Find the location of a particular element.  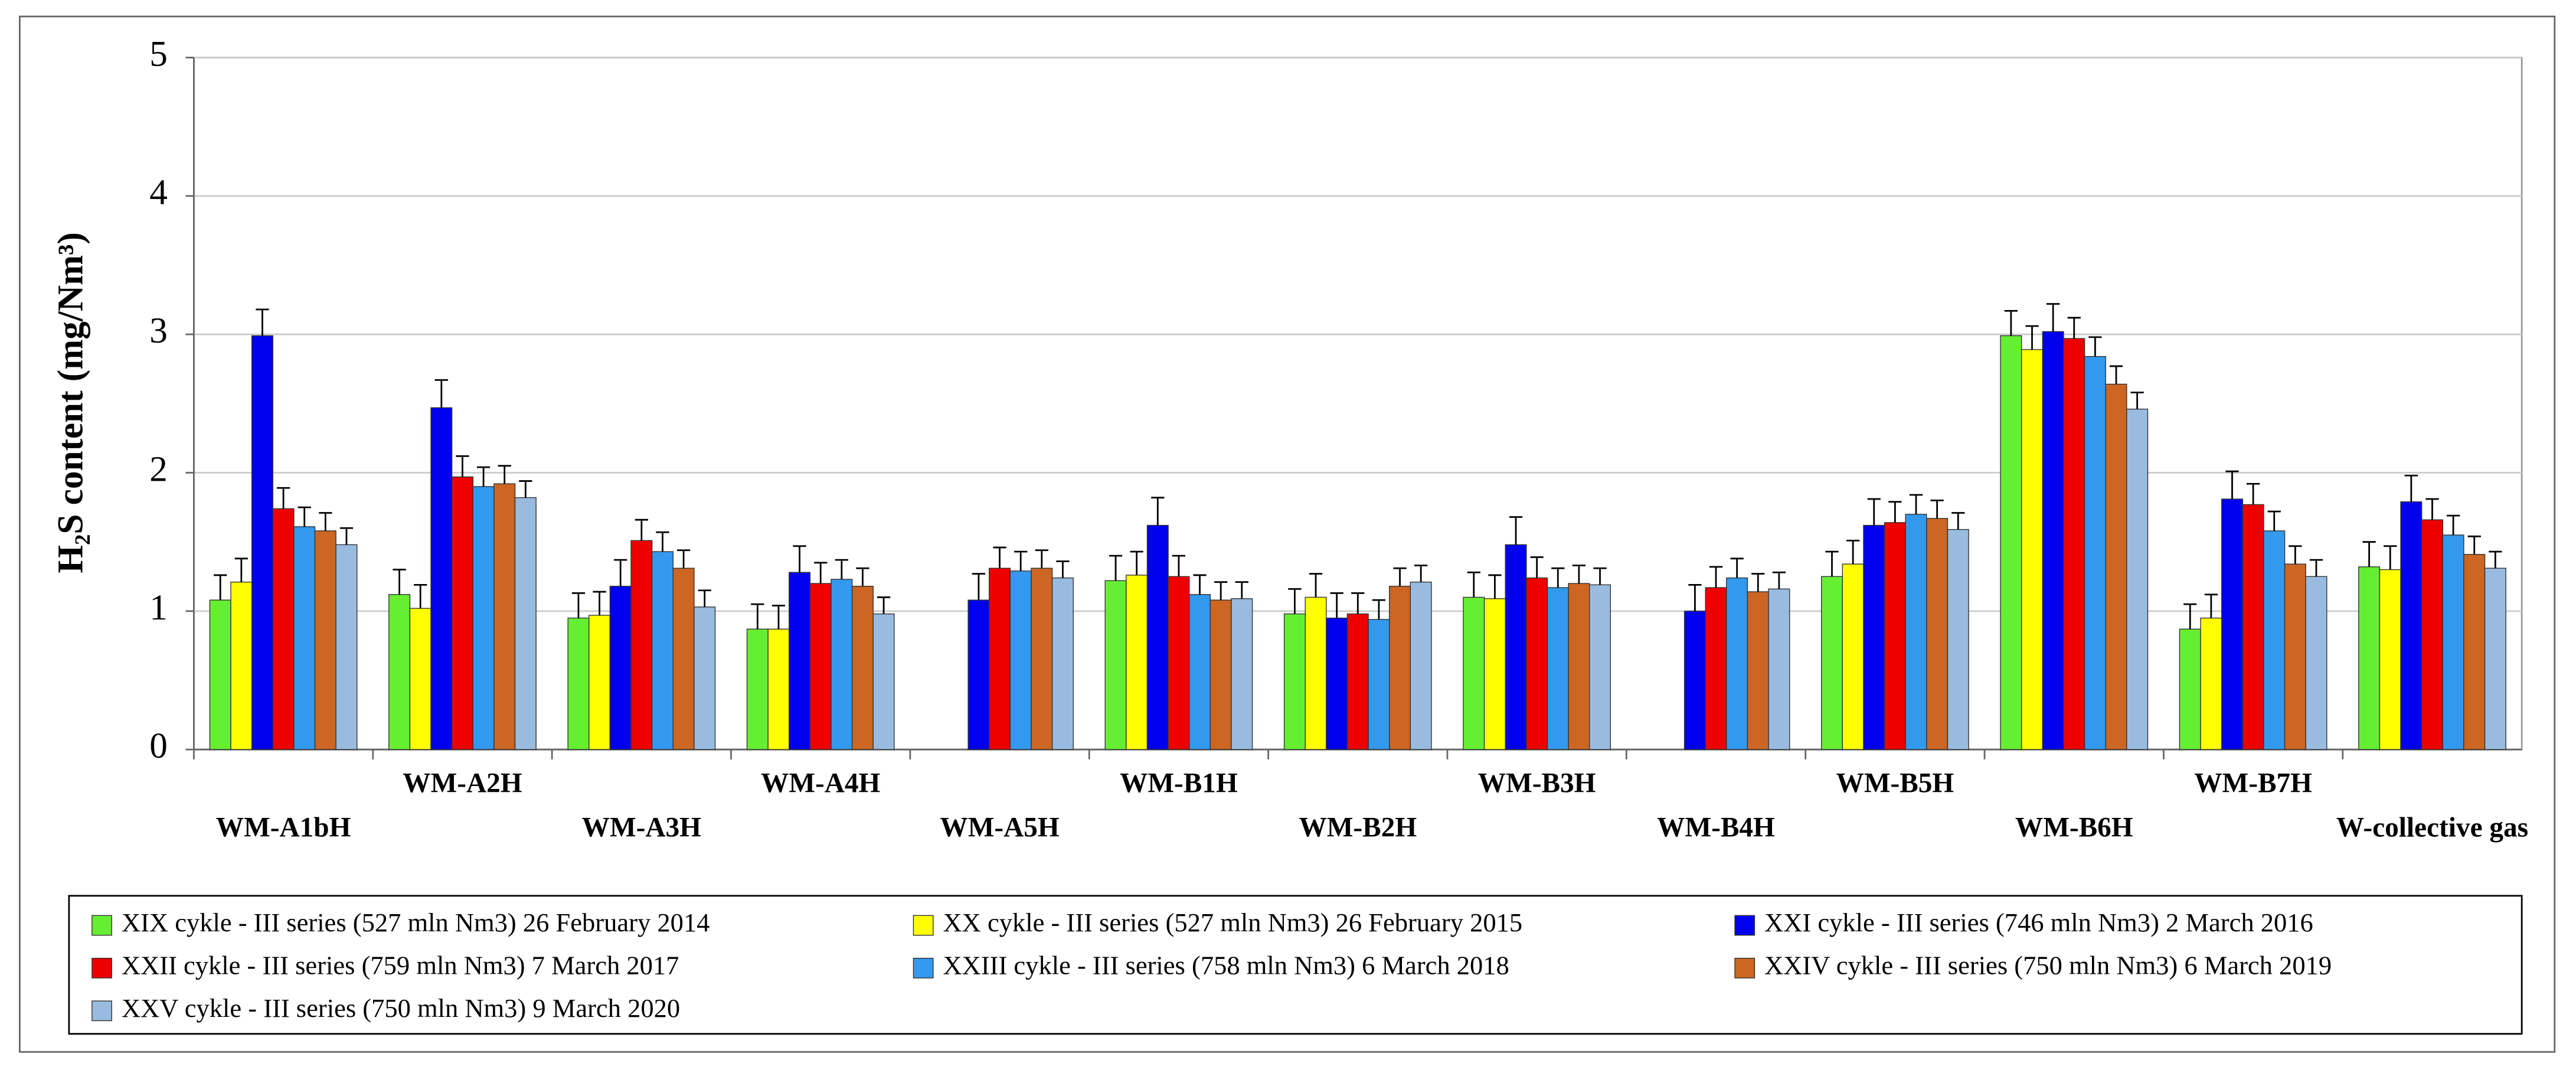

x-tick-label: WM-B7H is located at coordinates (2253, 783).